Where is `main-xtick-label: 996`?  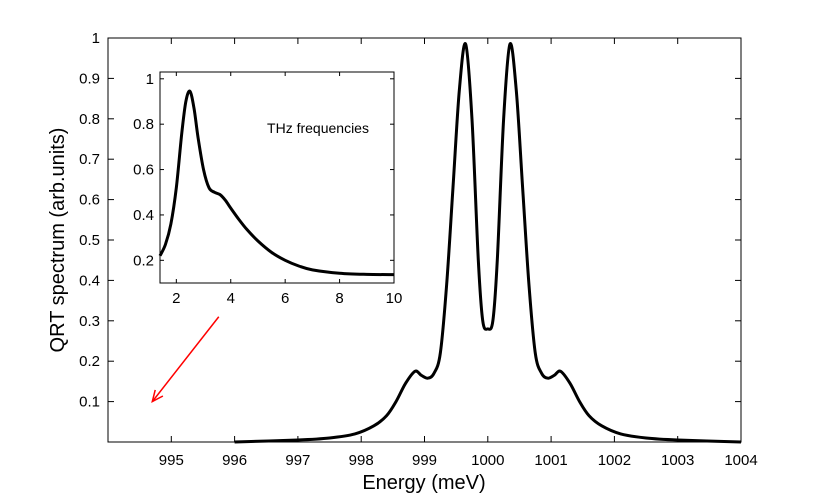 main-xtick-label: 996 is located at coordinates (234, 460).